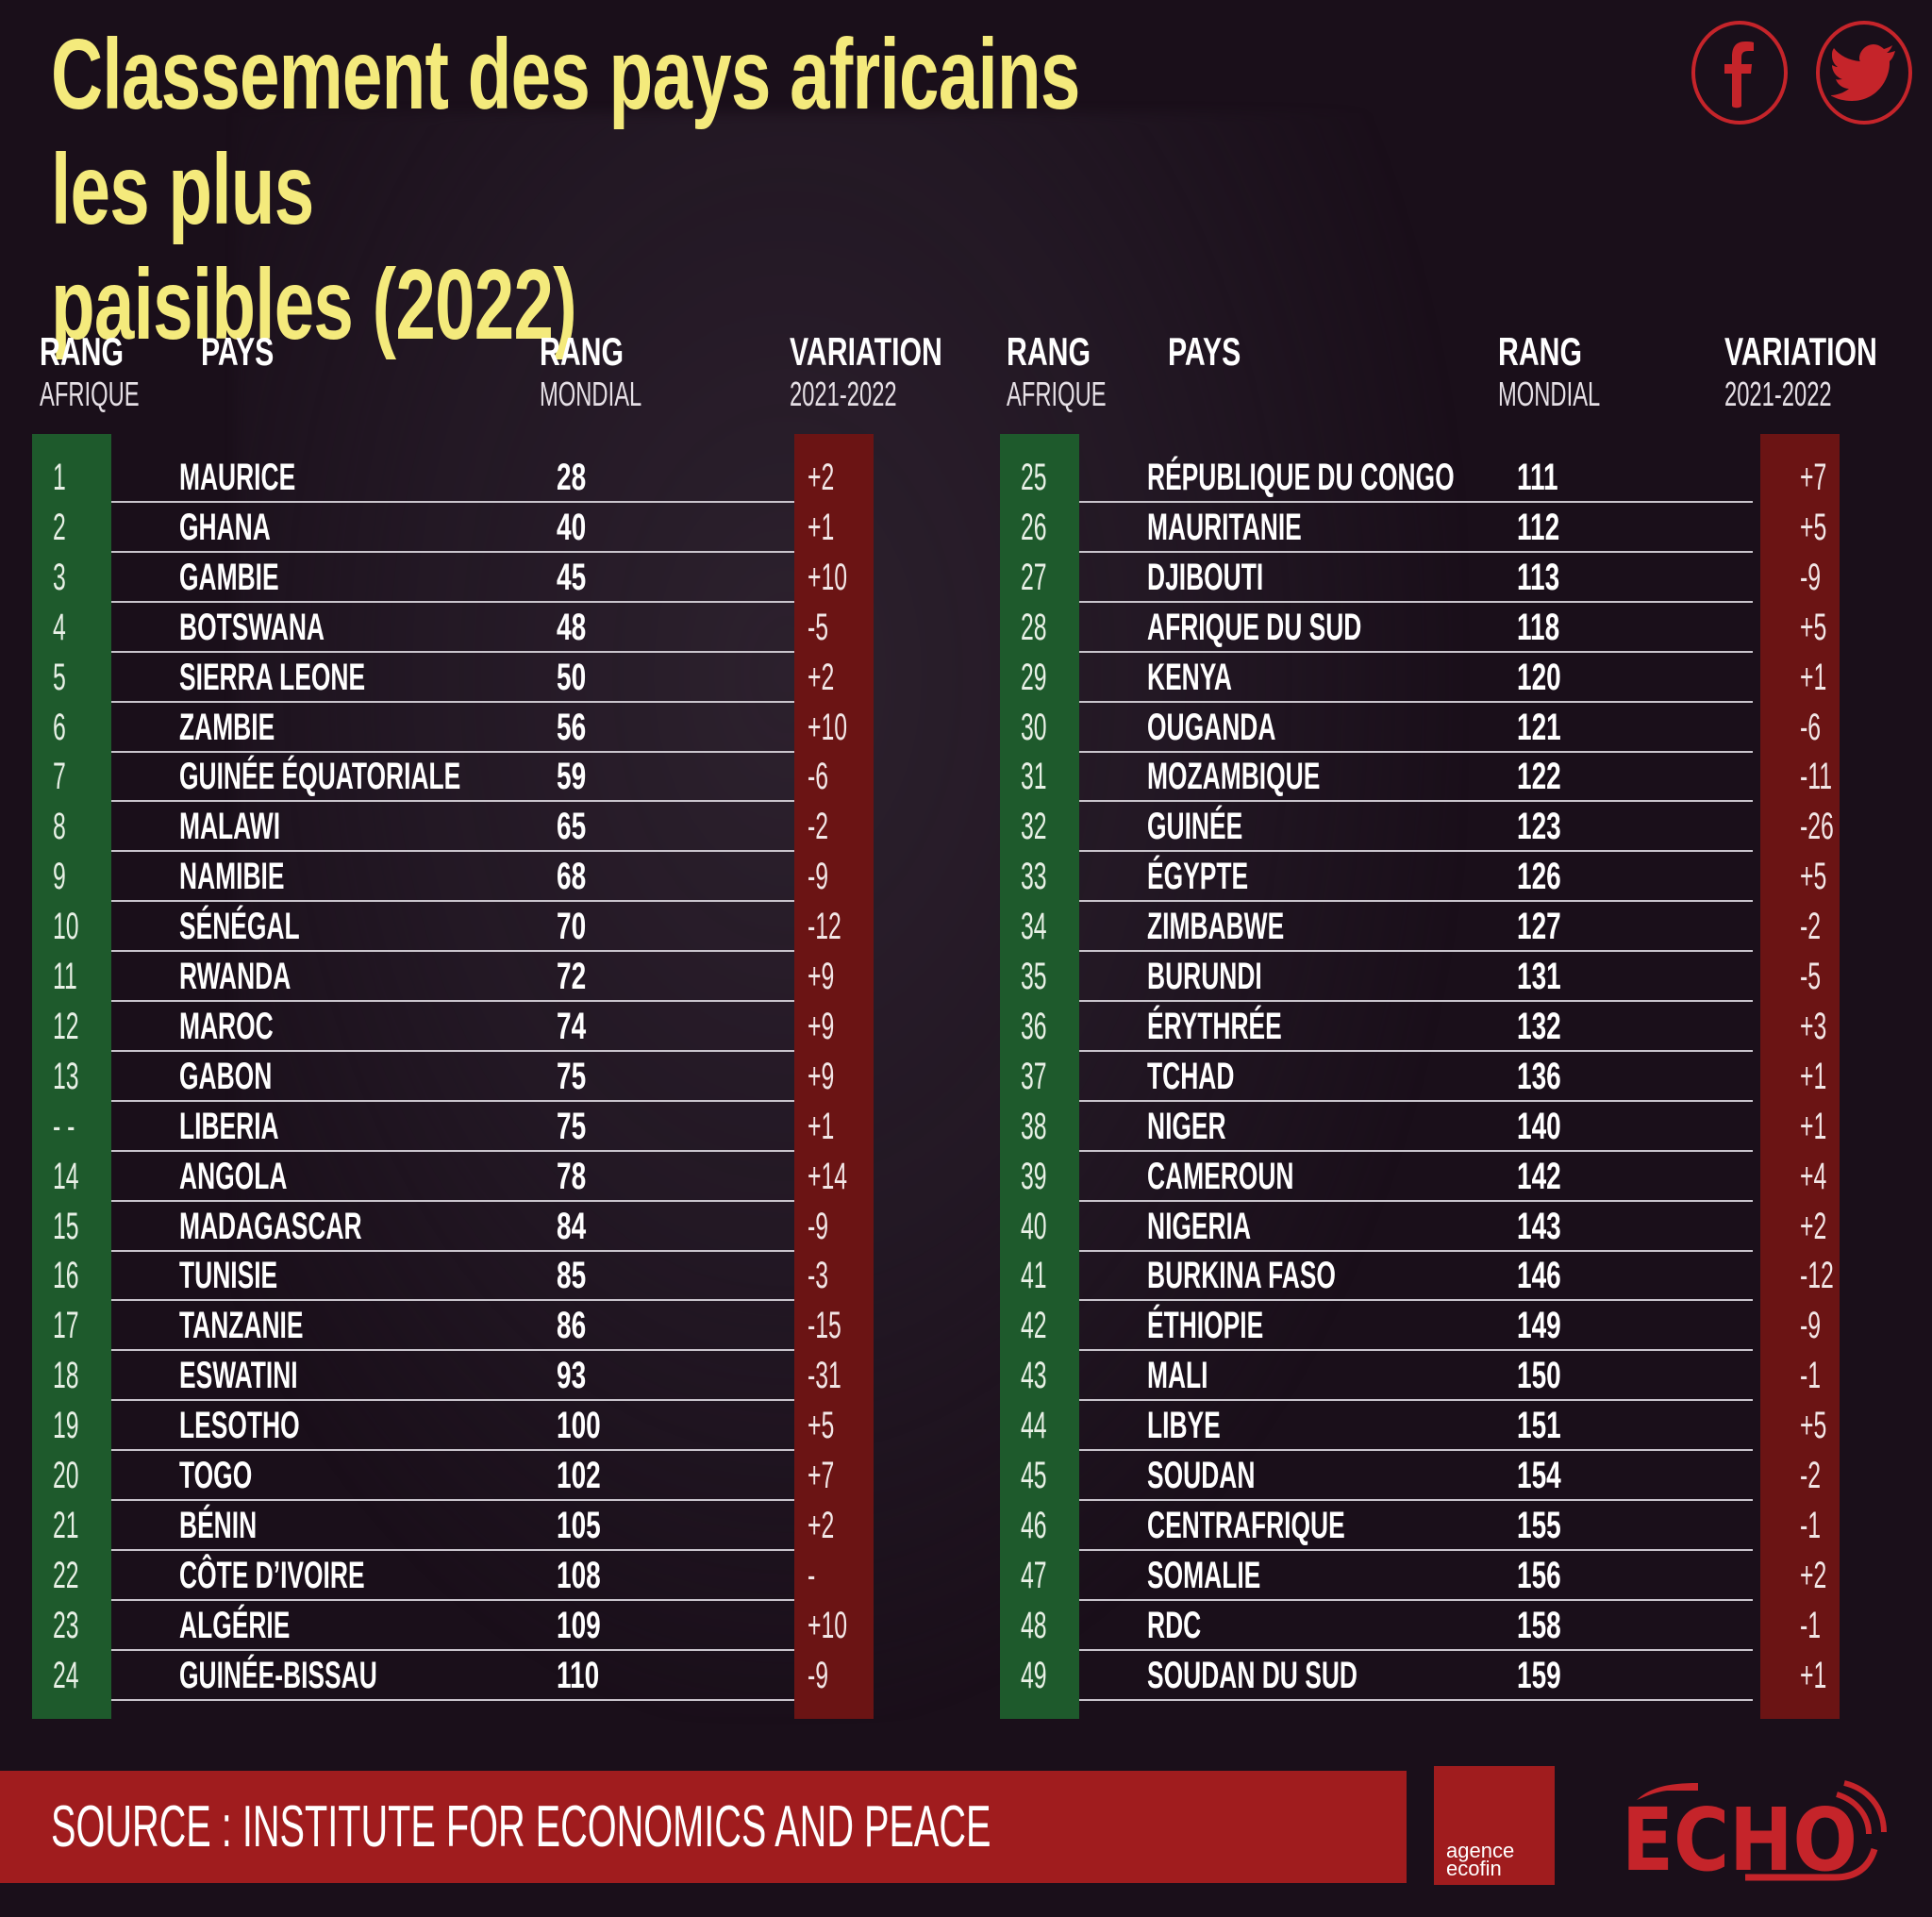  I want to click on rank-africa: 24, so click(66, 1675).